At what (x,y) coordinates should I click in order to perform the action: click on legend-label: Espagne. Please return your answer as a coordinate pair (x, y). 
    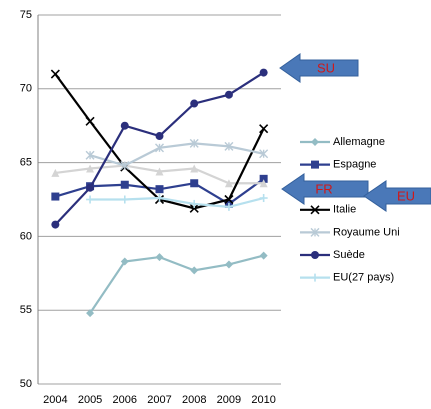
    Looking at the image, I should click on (354, 165).